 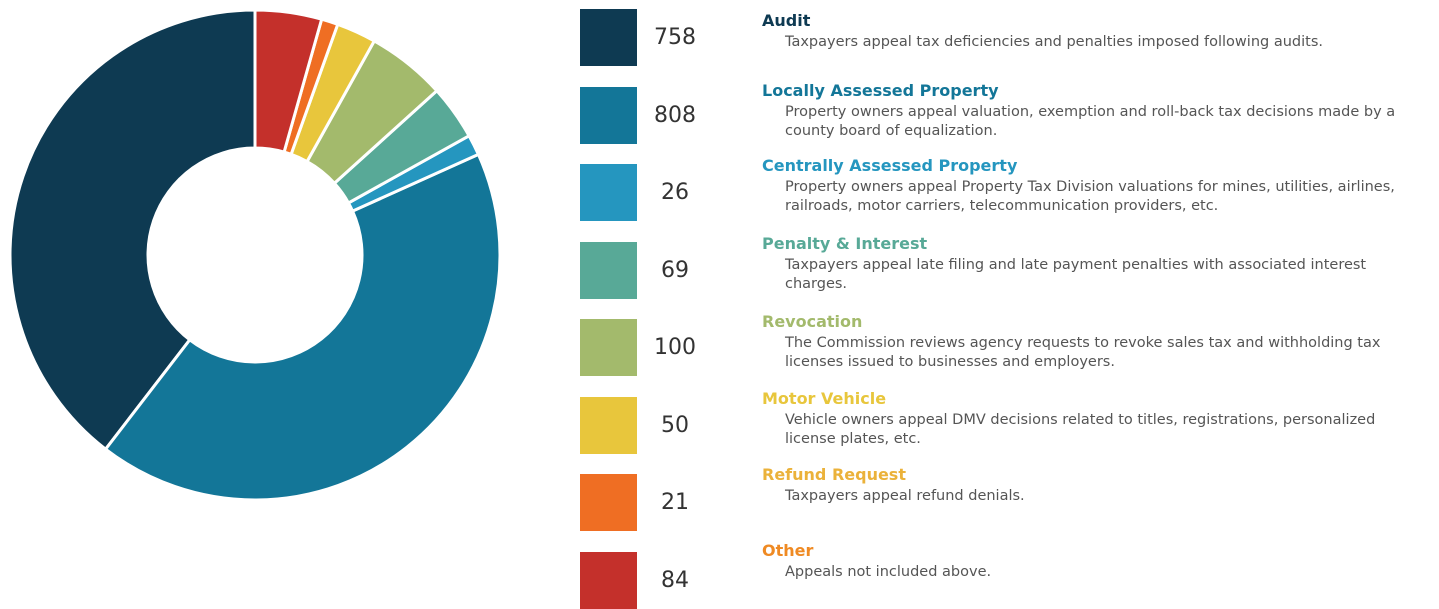 I want to click on value-label: 50, so click(x=675, y=425).